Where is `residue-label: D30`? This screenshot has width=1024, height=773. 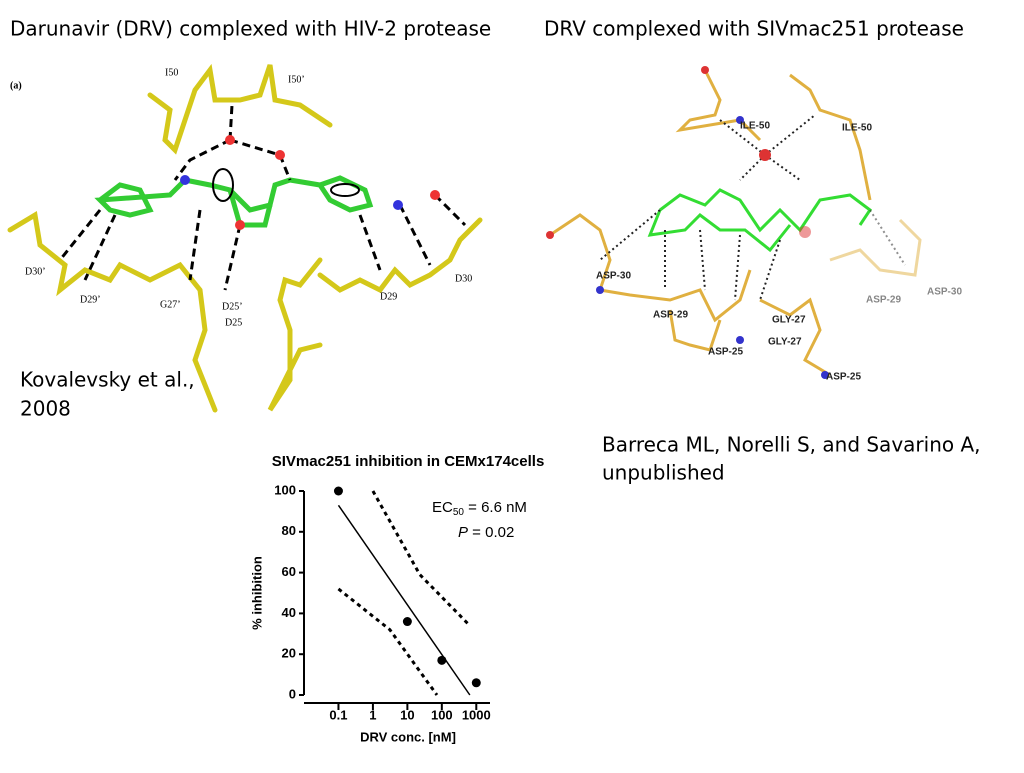 residue-label: D30 is located at coordinates (463, 278).